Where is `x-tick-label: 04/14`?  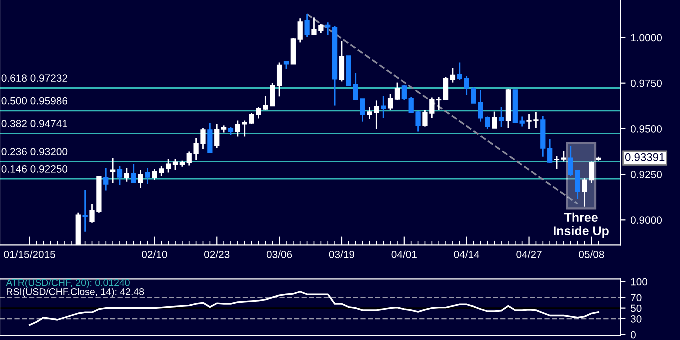
x-tick-label: 04/14 is located at coordinates (467, 254).